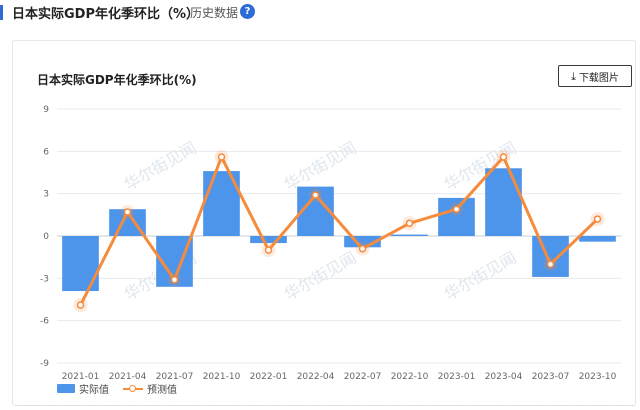 The height and width of the screenshot is (410, 640). What do you see at coordinates (551, 377) in the screenshot?
I see `x-tick-label: 2023-07` at bounding box center [551, 377].